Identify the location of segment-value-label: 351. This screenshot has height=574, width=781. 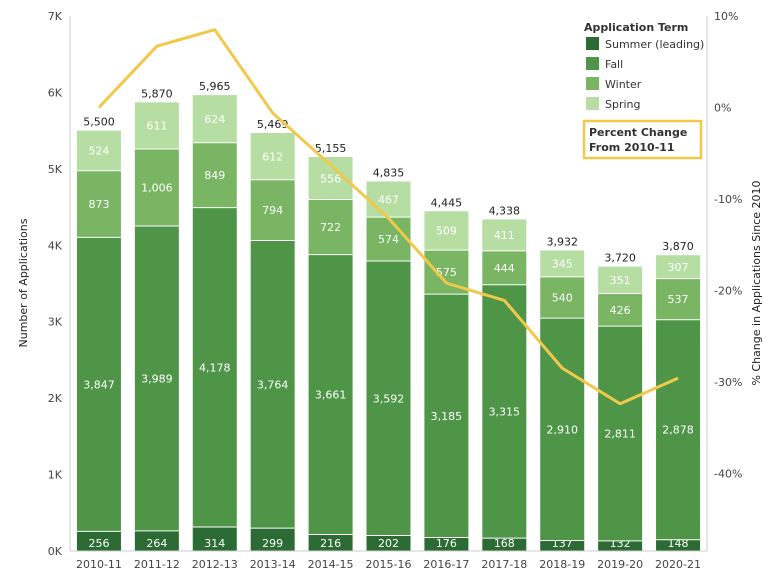
(620, 280).